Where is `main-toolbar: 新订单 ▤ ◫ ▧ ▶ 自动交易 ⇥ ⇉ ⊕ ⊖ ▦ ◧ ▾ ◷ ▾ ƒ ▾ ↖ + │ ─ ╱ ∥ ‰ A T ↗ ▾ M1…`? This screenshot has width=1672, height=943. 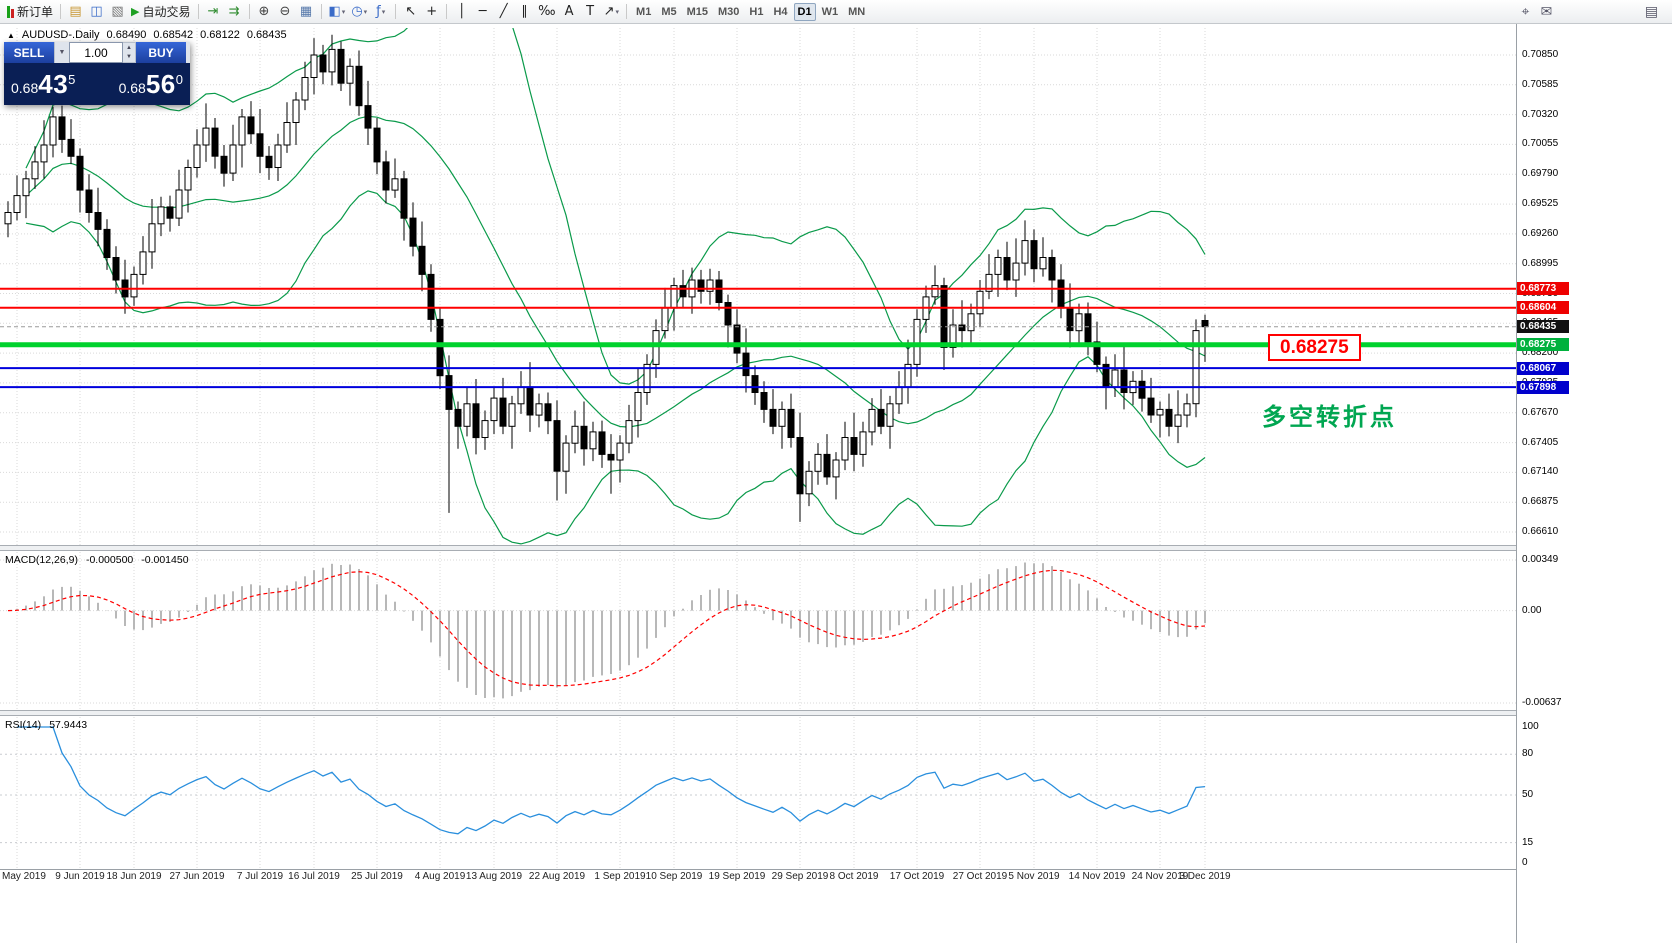
main-toolbar: 新订单 ▤ ◫ ▧ ▶ 自动交易 ⇥ ⇉ ⊕ ⊖ ▦ ◧ ▾ ◷ ▾ ƒ ▾ ↖ + │ ─ ╱ ∥ ‰ A T ↗ ▾ M1… is located at coordinates (836, 12).